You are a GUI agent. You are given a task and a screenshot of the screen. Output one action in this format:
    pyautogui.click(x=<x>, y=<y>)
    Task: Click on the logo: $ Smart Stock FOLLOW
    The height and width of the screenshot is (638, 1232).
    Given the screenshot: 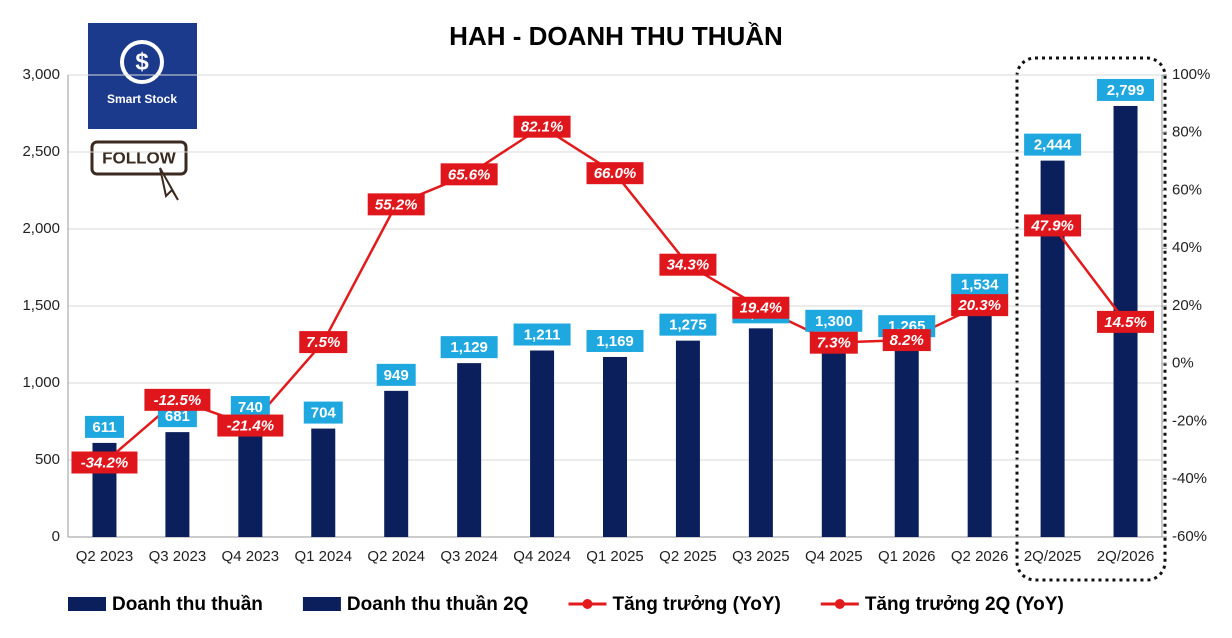 What is the action you would take?
    pyautogui.click(x=142, y=112)
    